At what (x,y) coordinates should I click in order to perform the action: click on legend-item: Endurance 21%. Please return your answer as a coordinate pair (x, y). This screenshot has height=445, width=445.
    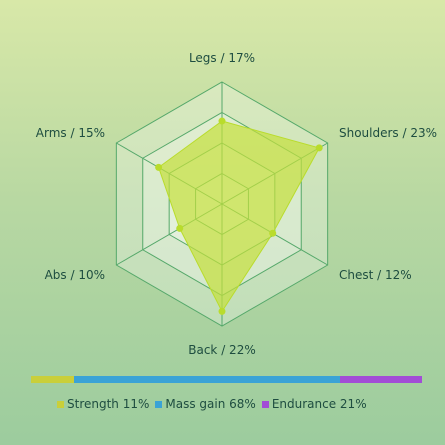
    Looking at the image, I should click on (314, 404).